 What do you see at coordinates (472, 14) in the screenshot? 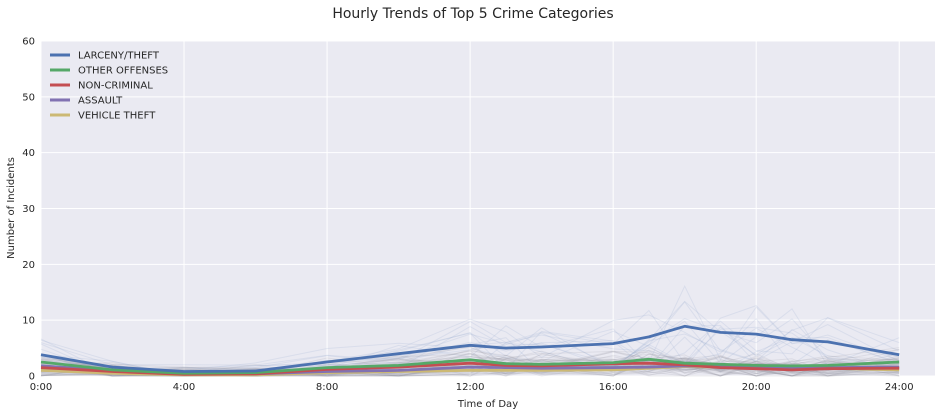
I see `chart-title: Hourly Trends of Top 5 Crime Categories` at bounding box center [472, 14].